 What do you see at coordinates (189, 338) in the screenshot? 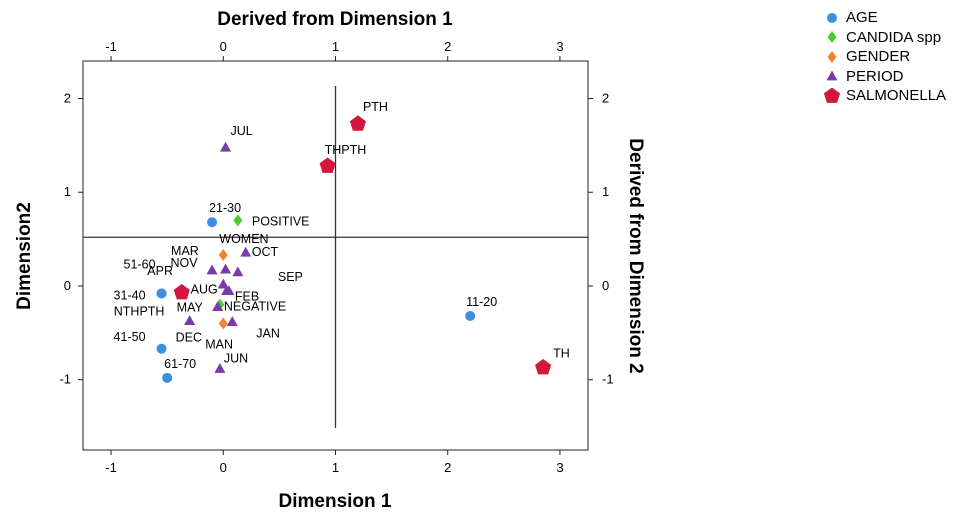
I see `label-dec: DEC` at bounding box center [189, 338].